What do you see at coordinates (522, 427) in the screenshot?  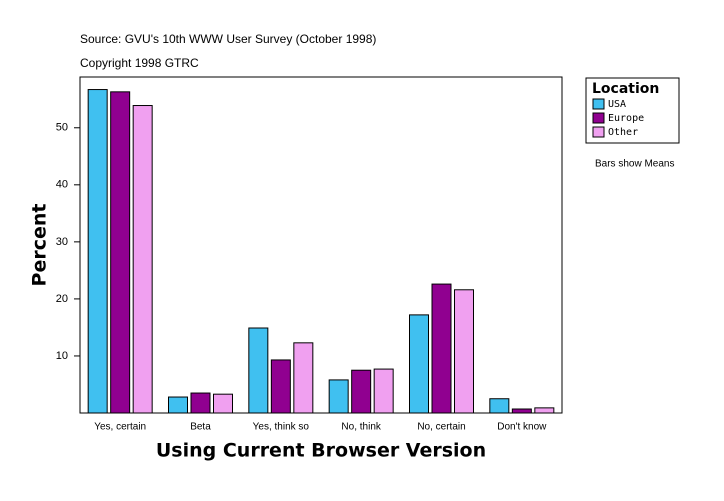 I see `x-tick-label: Don't know` at bounding box center [522, 427].